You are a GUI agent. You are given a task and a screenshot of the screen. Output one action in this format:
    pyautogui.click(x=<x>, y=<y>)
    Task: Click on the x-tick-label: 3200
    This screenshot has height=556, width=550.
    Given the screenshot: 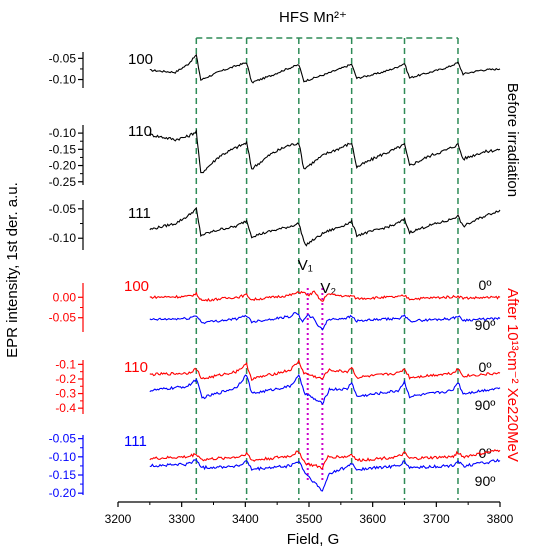 What is the action you would take?
    pyautogui.click(x=118, y=519)
    